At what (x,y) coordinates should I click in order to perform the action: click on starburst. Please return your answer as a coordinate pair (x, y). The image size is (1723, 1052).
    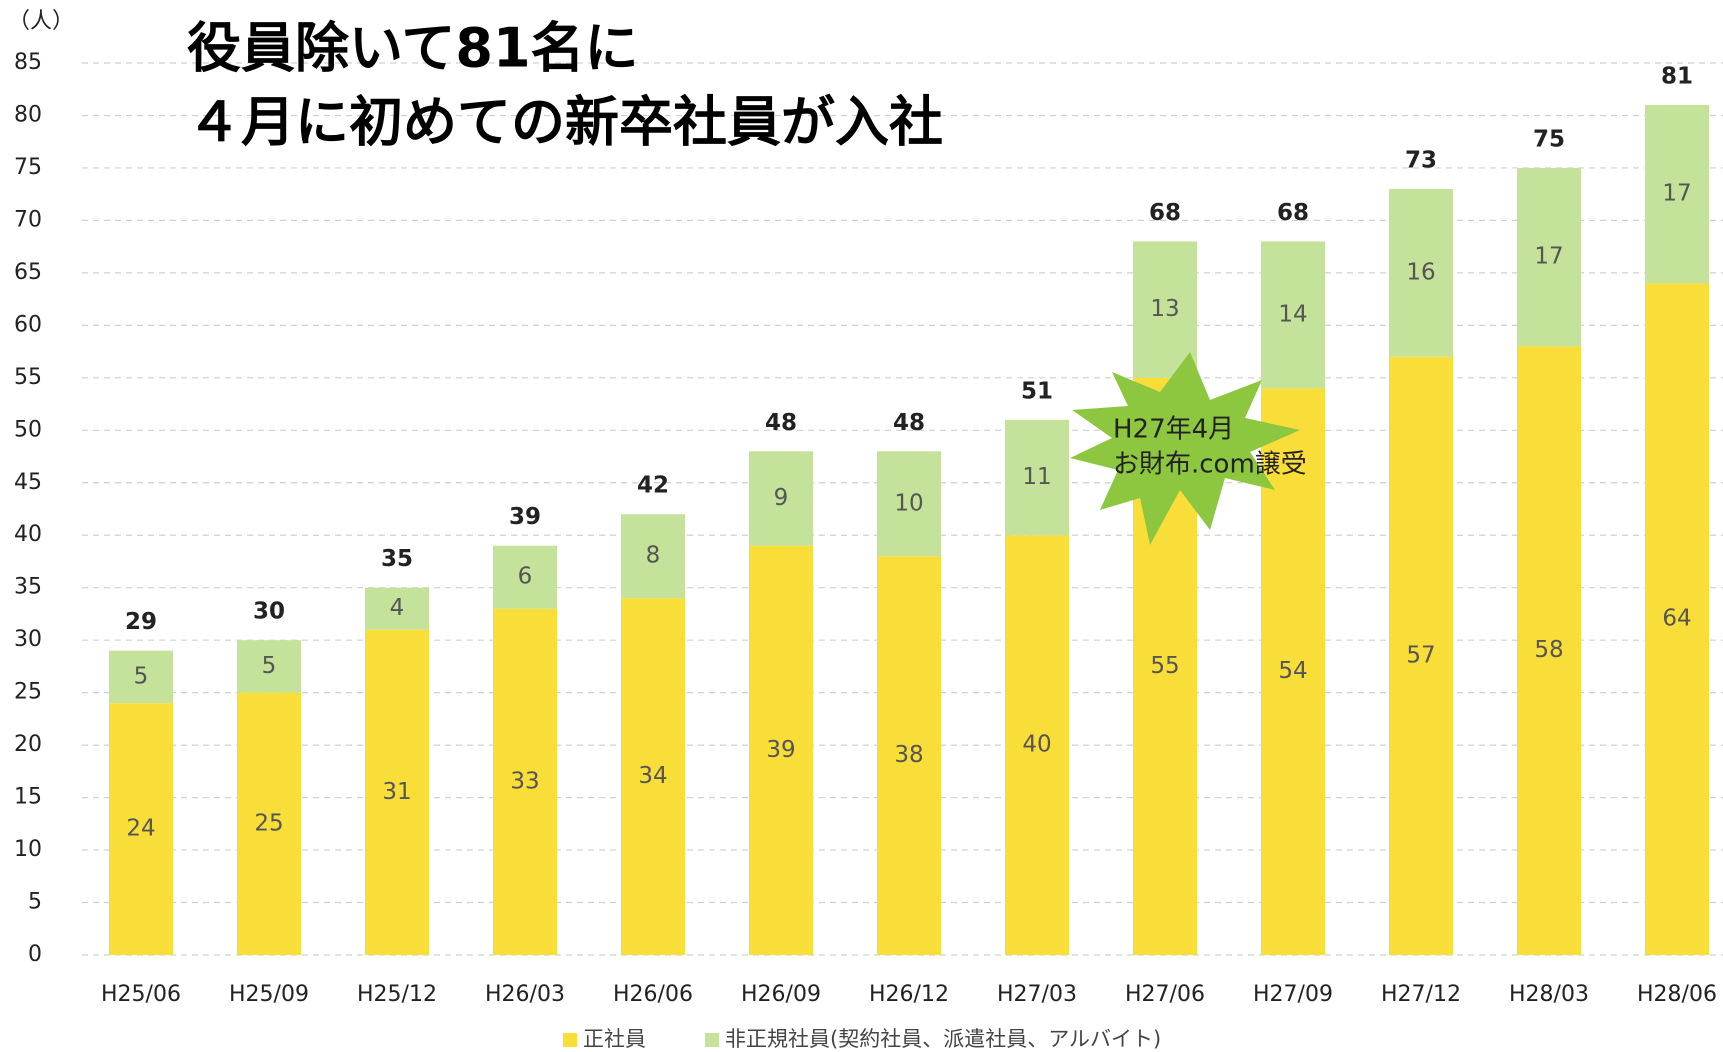
    Looking at the image, I should click on (1185, 448).